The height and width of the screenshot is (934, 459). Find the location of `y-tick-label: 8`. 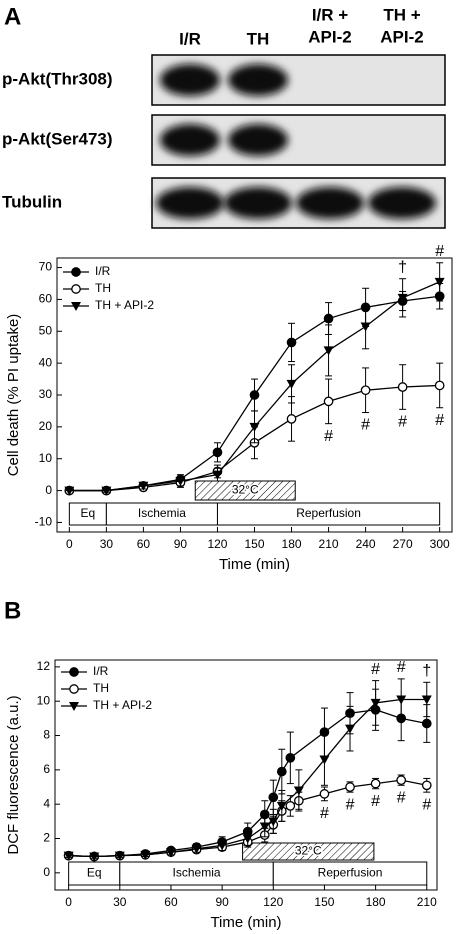

y-tick-label: 8 is located at coordinates (46, 735).